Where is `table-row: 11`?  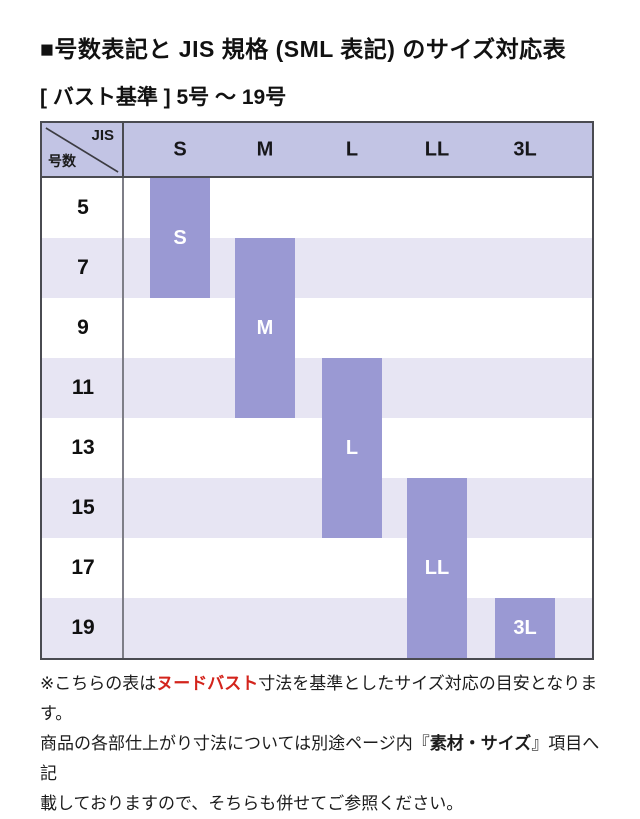
table-row: 11 is located at coordinates (317, 388).